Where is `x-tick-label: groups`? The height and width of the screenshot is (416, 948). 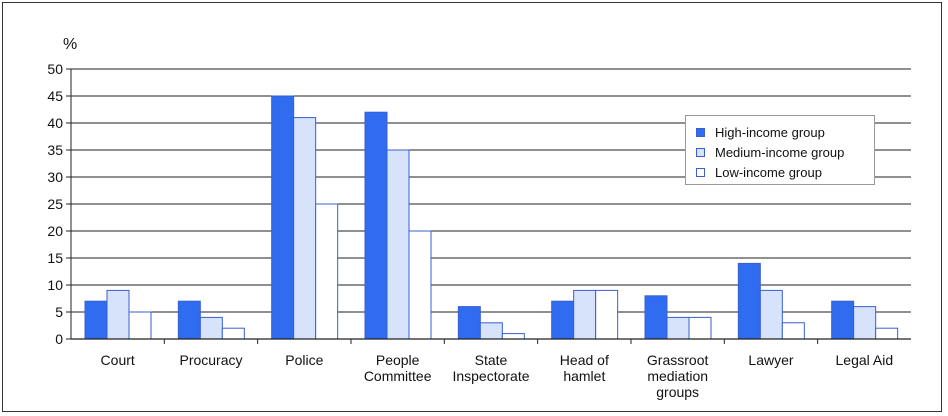
x-tick-label: groups is located at coordinates (677, 392).